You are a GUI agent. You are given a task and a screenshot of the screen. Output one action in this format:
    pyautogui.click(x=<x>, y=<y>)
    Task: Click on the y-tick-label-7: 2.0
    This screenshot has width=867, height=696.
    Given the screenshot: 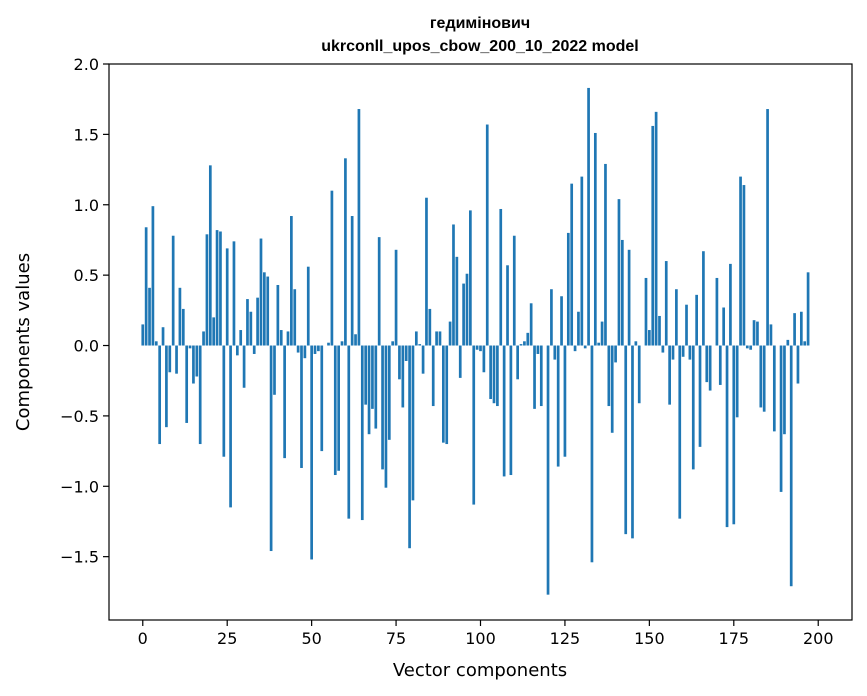 What is the action you would take?
    pyautogui.click(x=86, y=64)
    